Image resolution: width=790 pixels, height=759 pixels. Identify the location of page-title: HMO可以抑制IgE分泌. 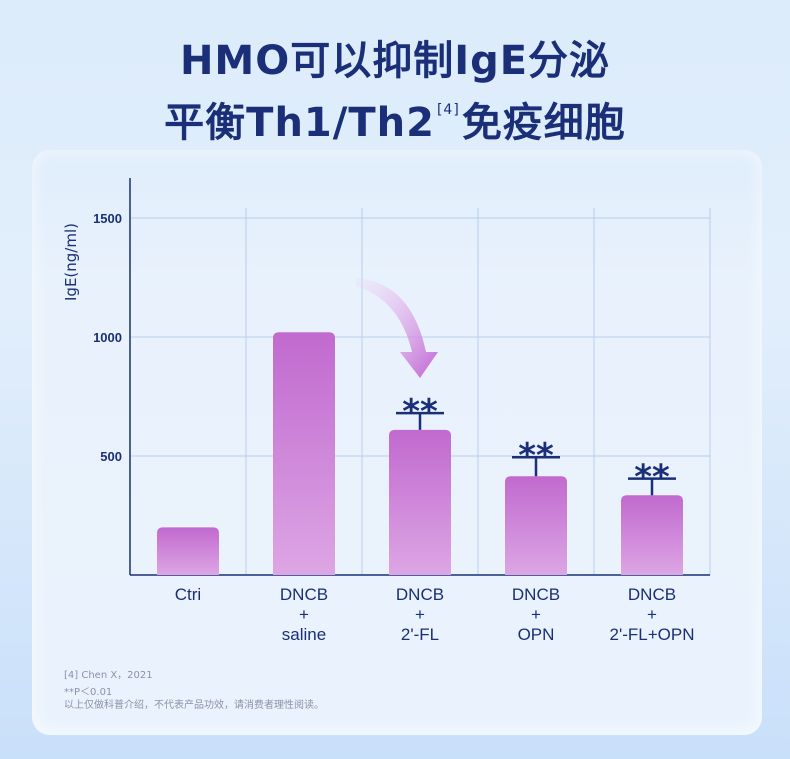
(395, 61).